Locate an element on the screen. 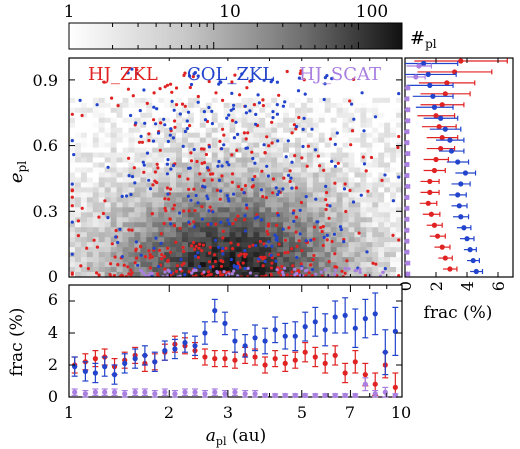 This screenshot has height=449, width=520. right-point is located at coordinates (442, 105).